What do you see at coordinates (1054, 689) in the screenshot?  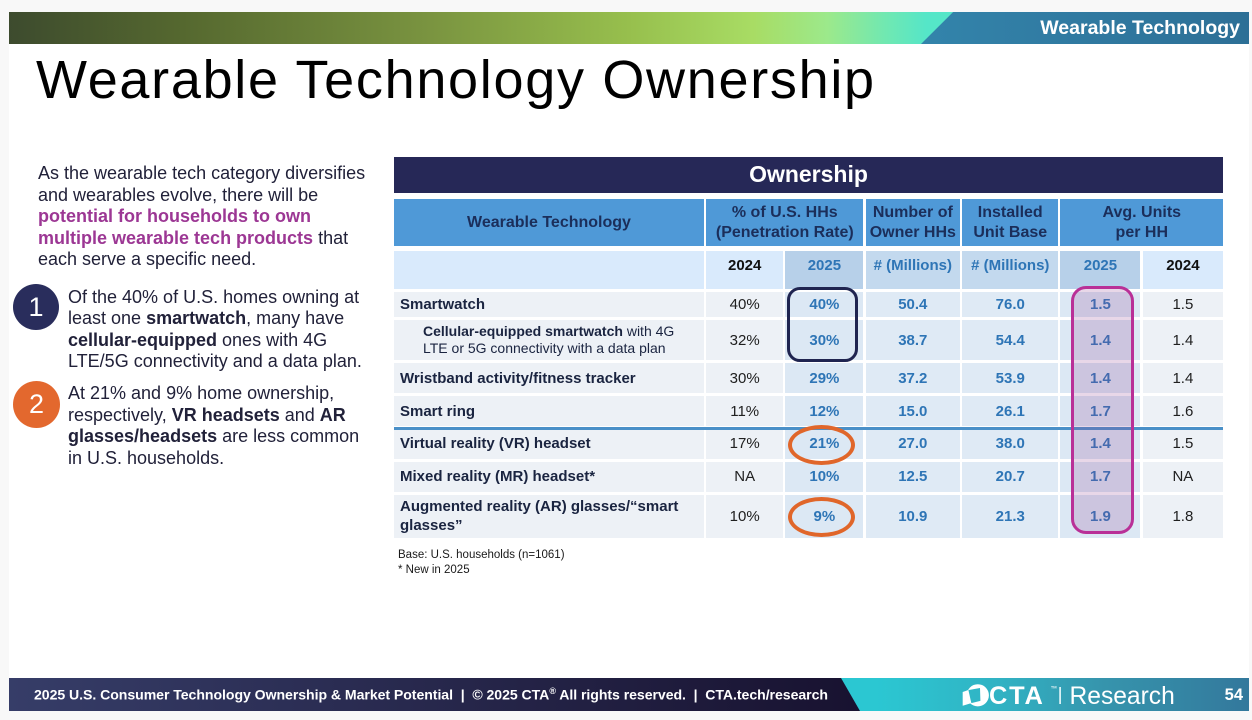 I see `svg-text: ™` at bounding box center [1054, 689].